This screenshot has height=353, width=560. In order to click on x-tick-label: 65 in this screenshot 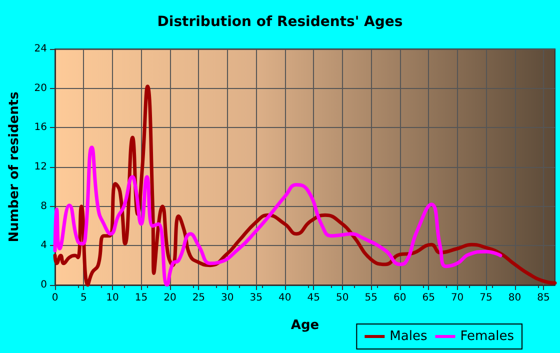, I will do `click(428, 298)`.